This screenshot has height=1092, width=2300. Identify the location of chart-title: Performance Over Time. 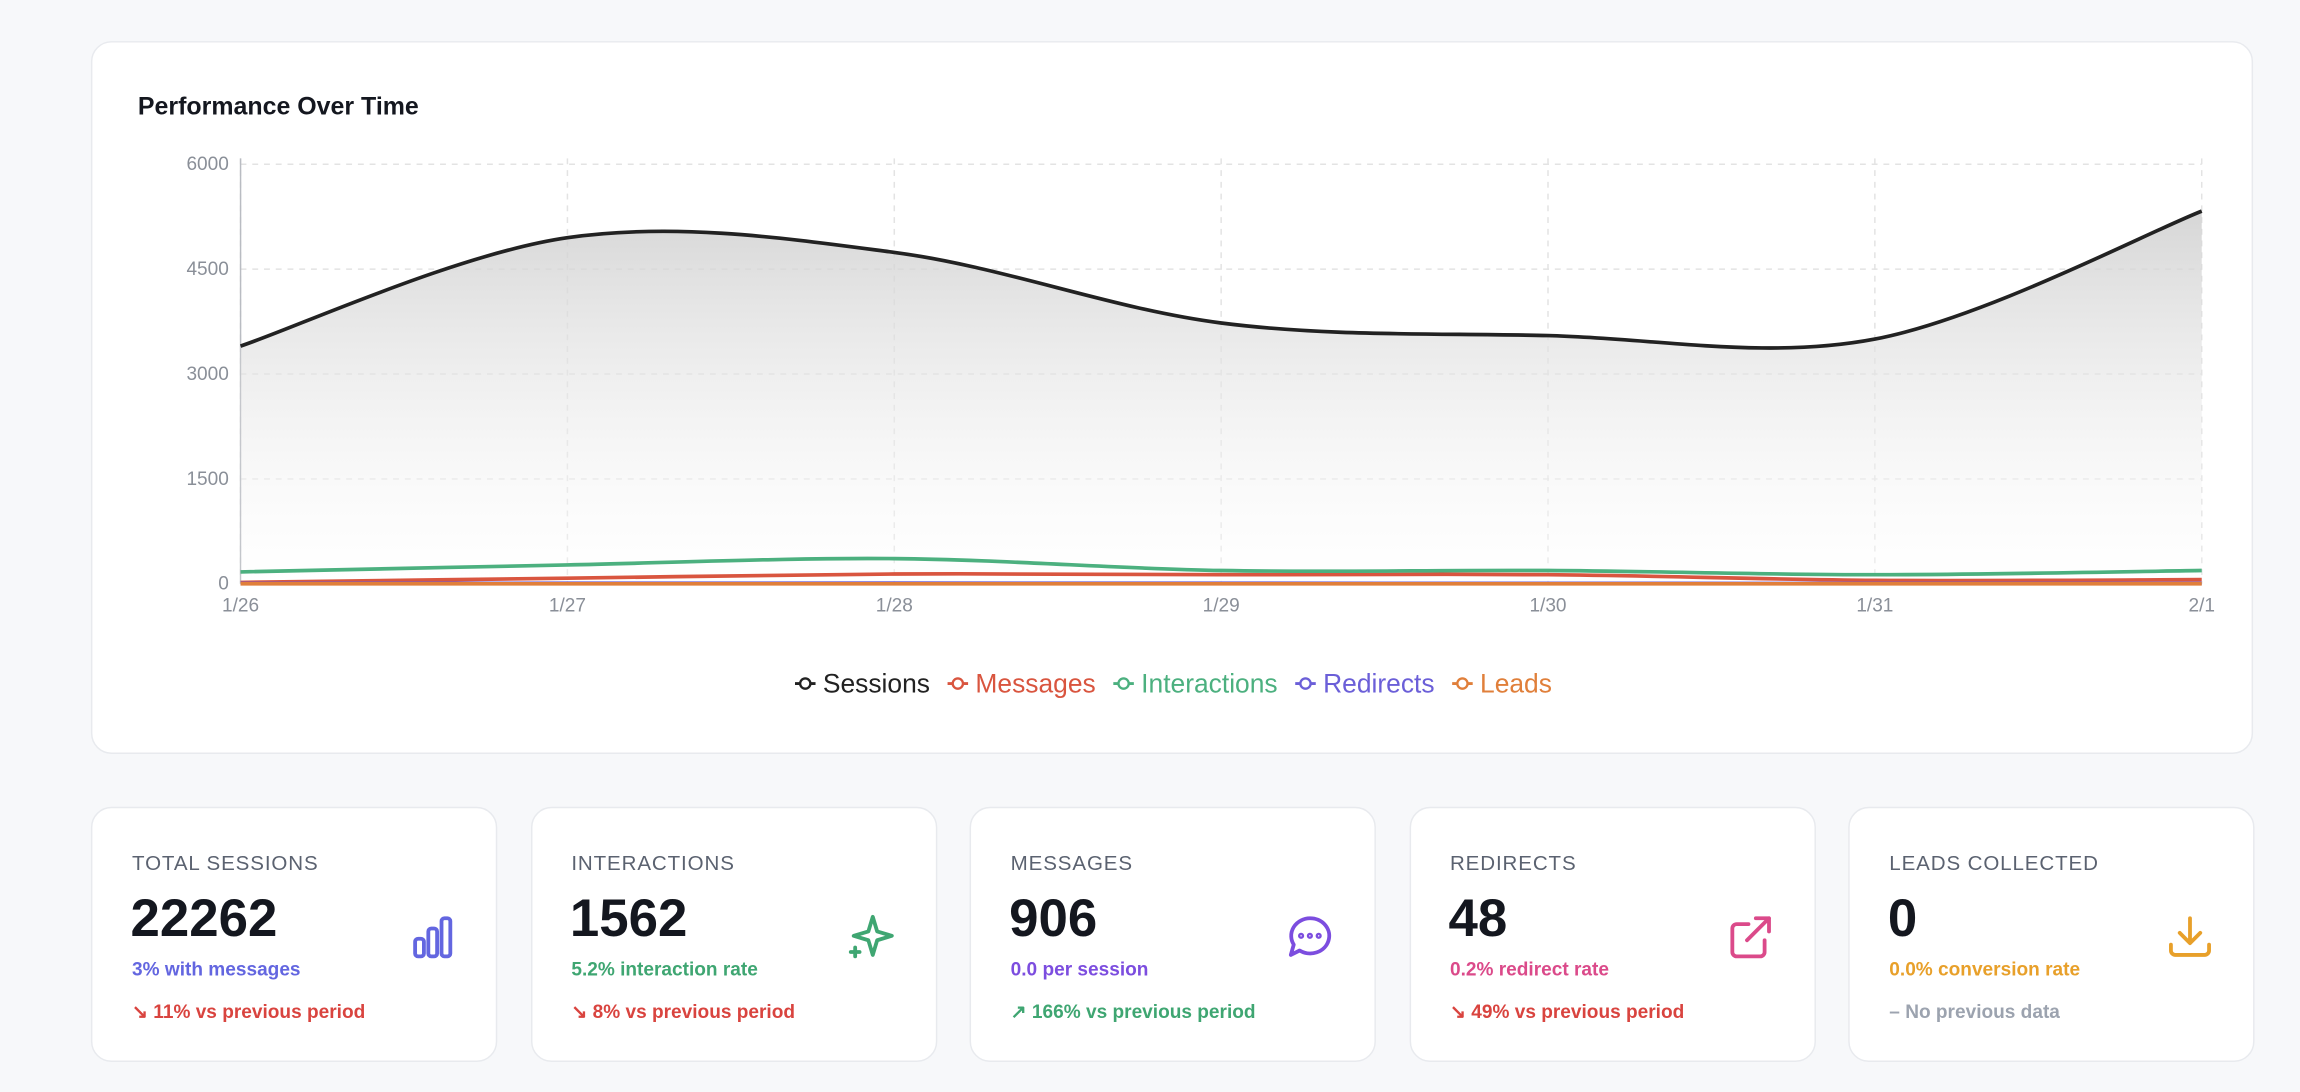
(278, 106).